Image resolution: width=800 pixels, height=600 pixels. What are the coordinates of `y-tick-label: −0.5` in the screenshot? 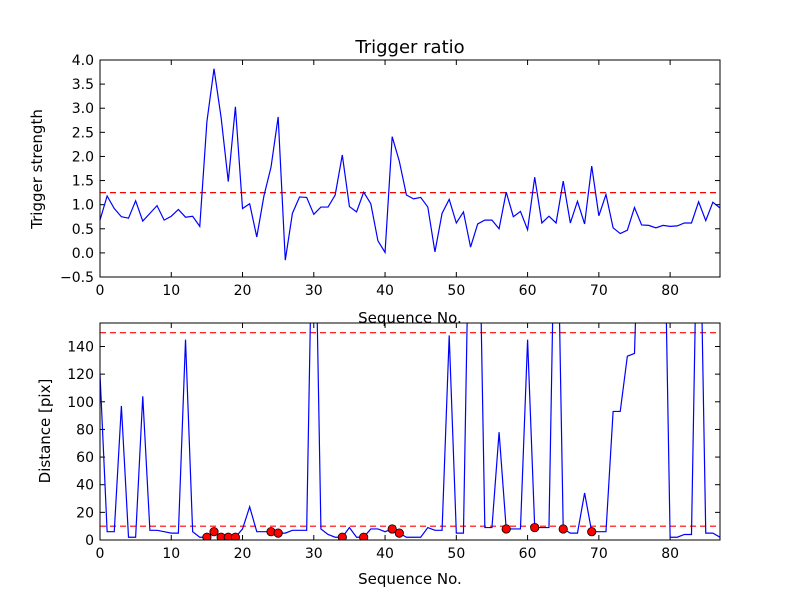 It's located at (77, 278).